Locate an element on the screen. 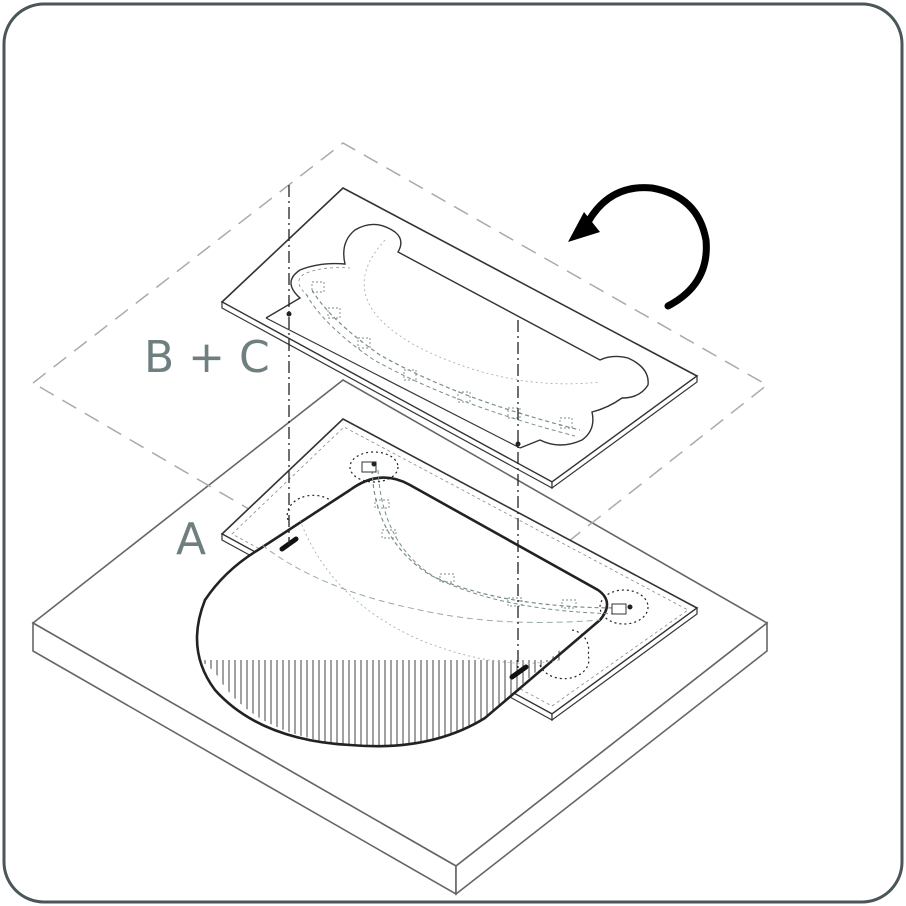  label-layer-a: A is located at coordinates (191, 539).